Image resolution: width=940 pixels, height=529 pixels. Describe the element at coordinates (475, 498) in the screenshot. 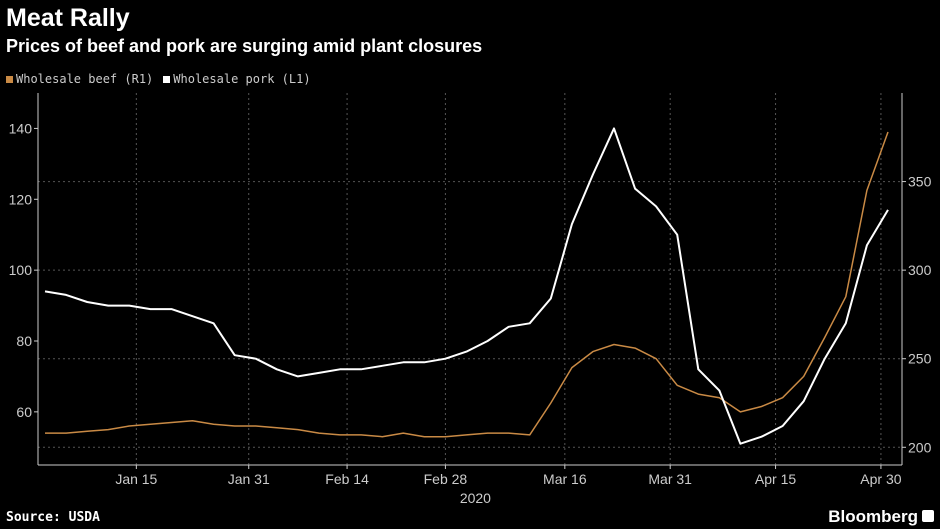

I see `x-year-label: 2020` at that location.